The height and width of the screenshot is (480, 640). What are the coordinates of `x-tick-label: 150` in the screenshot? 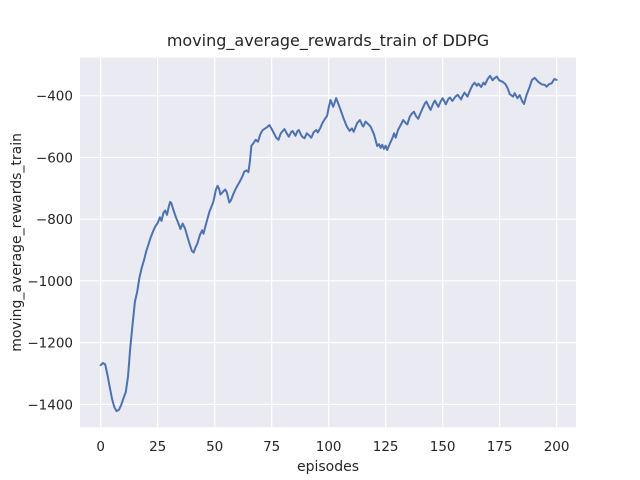 It's located at (443, 447).